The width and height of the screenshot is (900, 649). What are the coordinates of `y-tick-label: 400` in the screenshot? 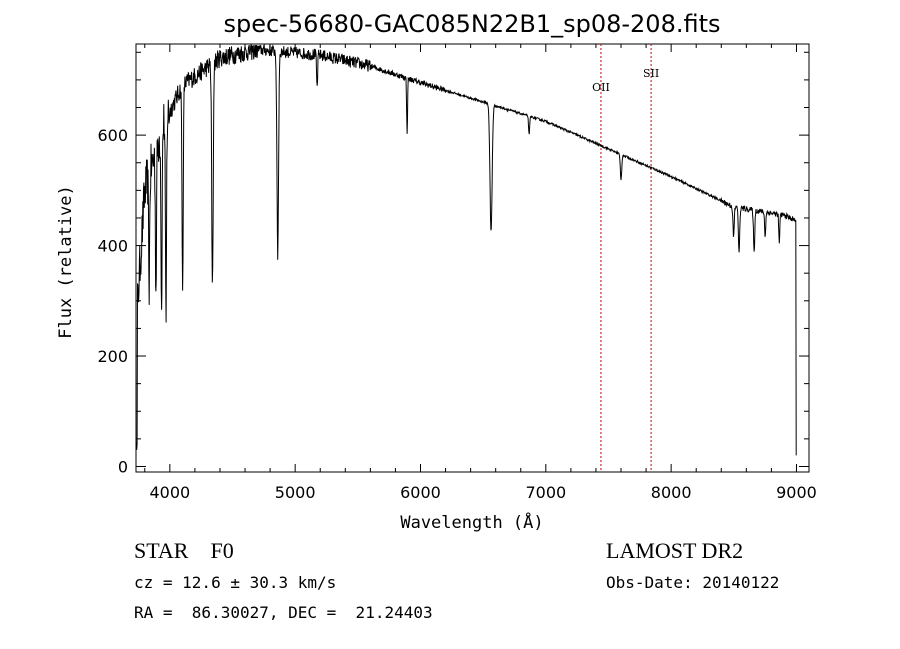 It's located at (112, 246).